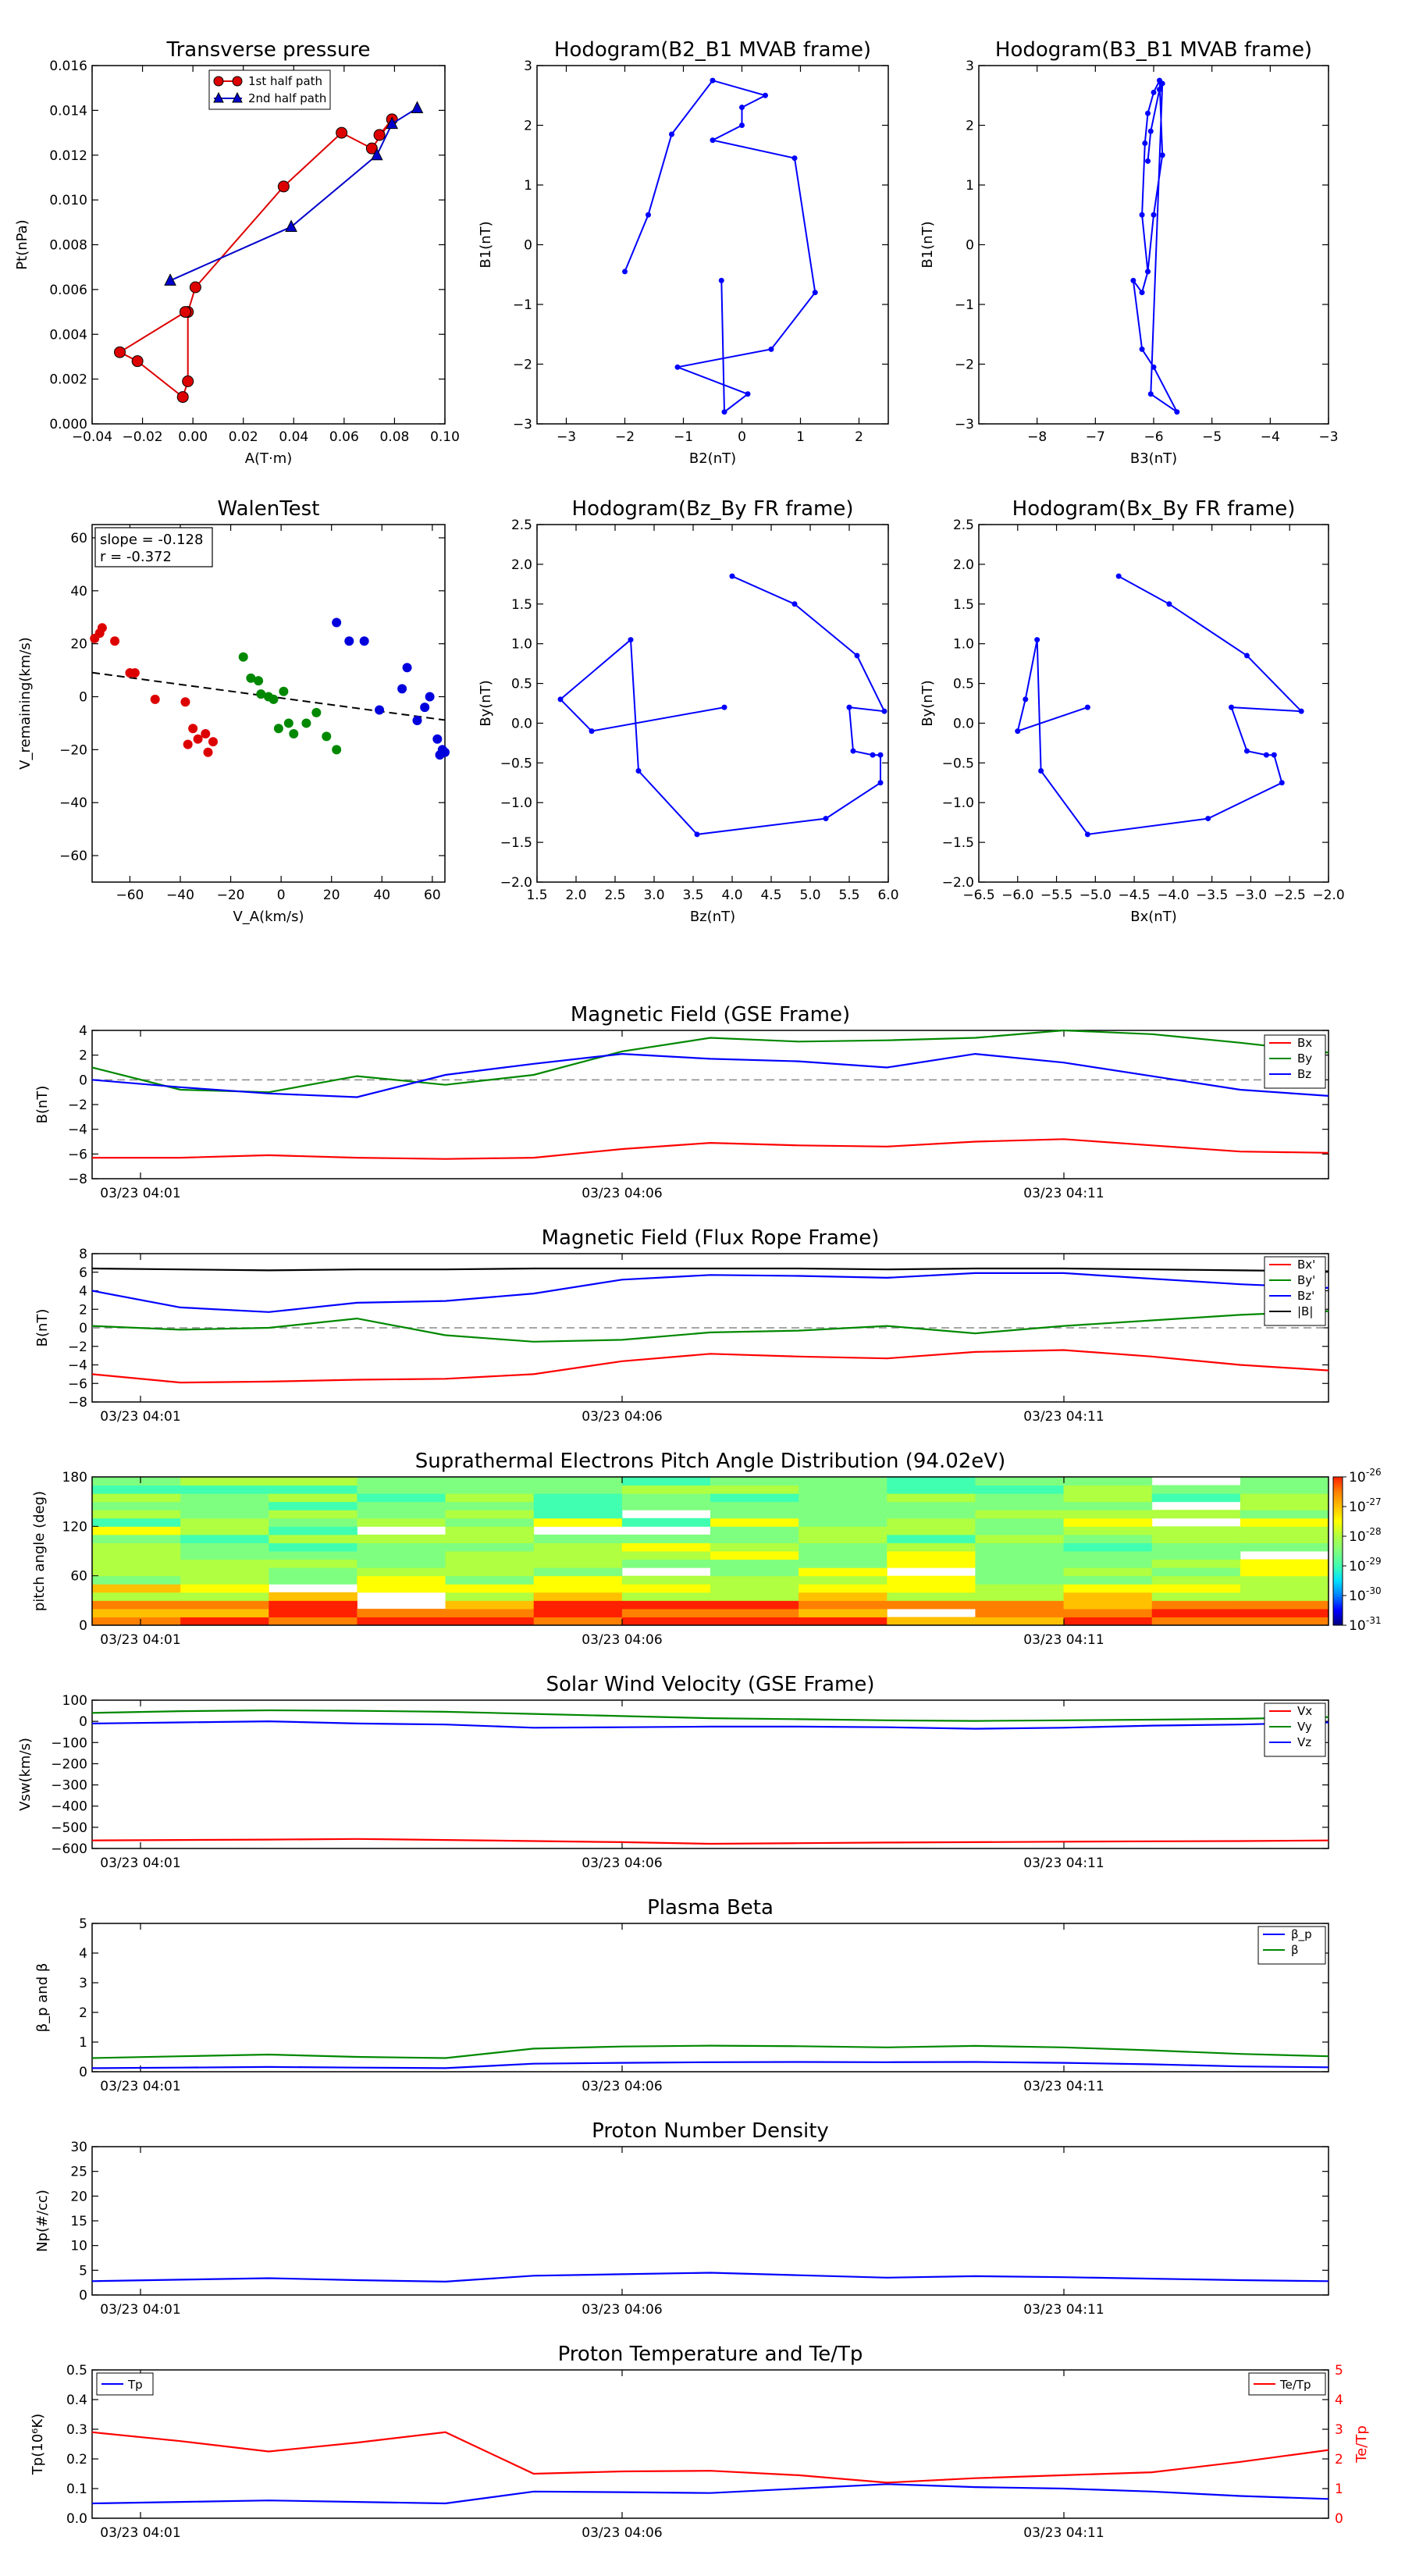  I want to click on x-tick-label: −4.0, so click(1173, 895).